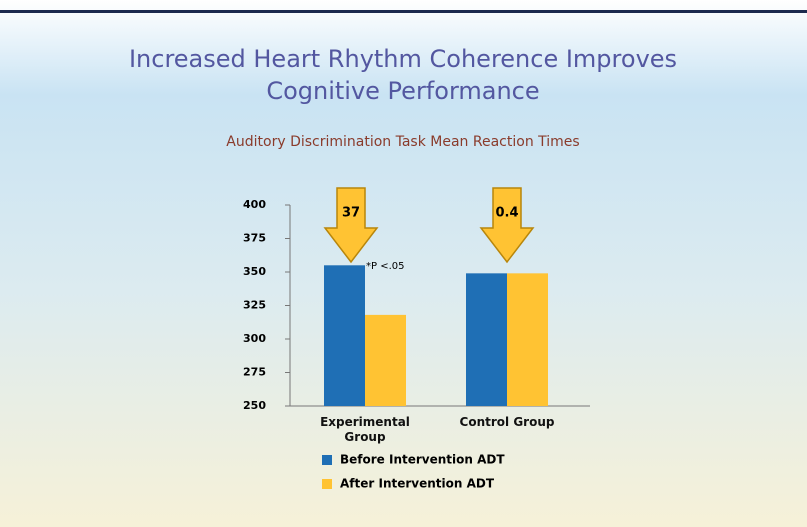 This screenshot has width=807, height=527. Describe the element at coordinates (422, 460) in the screenshot. I see `legend-label: Before Intervention ADT` at that location.